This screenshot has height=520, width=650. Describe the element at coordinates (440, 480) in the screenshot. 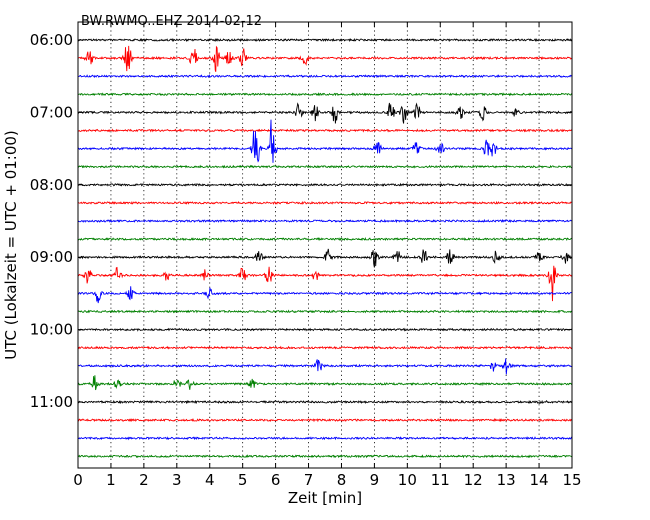

I see `x-tick-label: 11` at that location.